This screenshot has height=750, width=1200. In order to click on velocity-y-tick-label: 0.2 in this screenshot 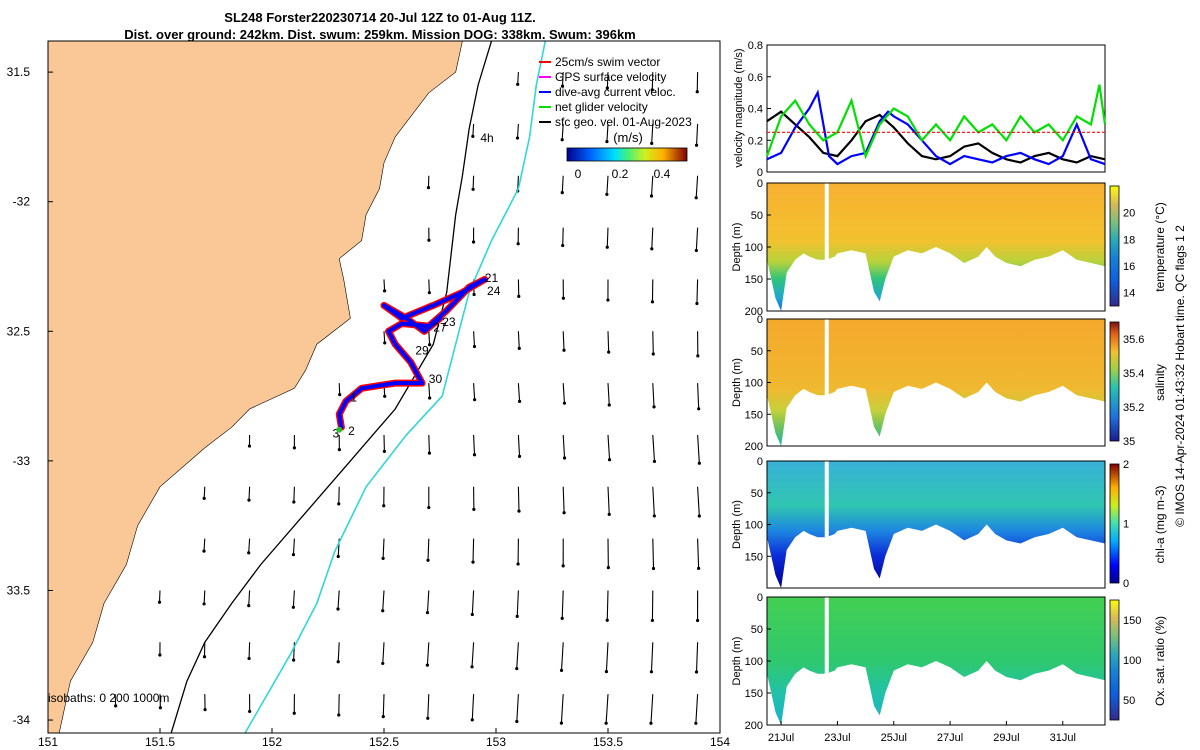, I will do `click(755, 141)`.